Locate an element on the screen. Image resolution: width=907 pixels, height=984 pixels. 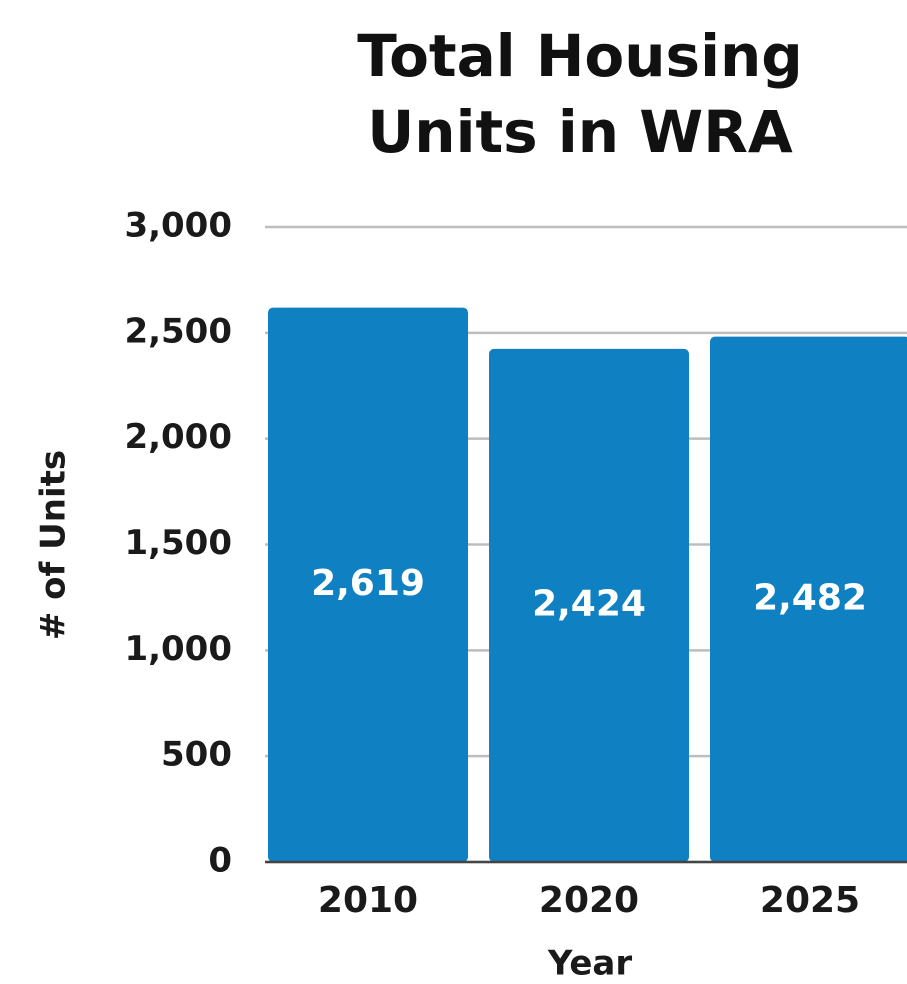
data-label: 2,482 is located at coordinates (810, 597).